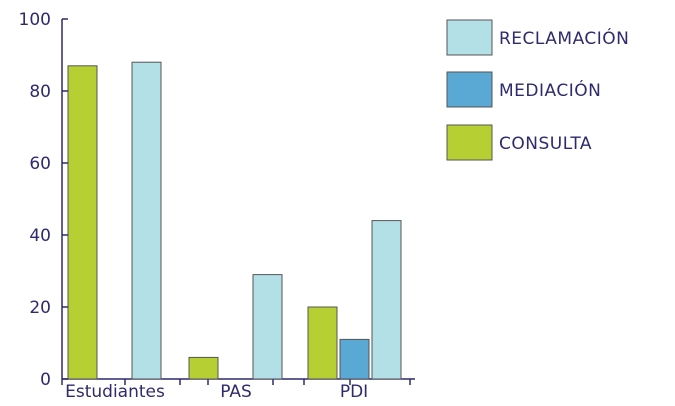  Describe the element at coordinates (550, 90) in the screenshot. I see `legend-label: MEDIACIÓN` at that location.